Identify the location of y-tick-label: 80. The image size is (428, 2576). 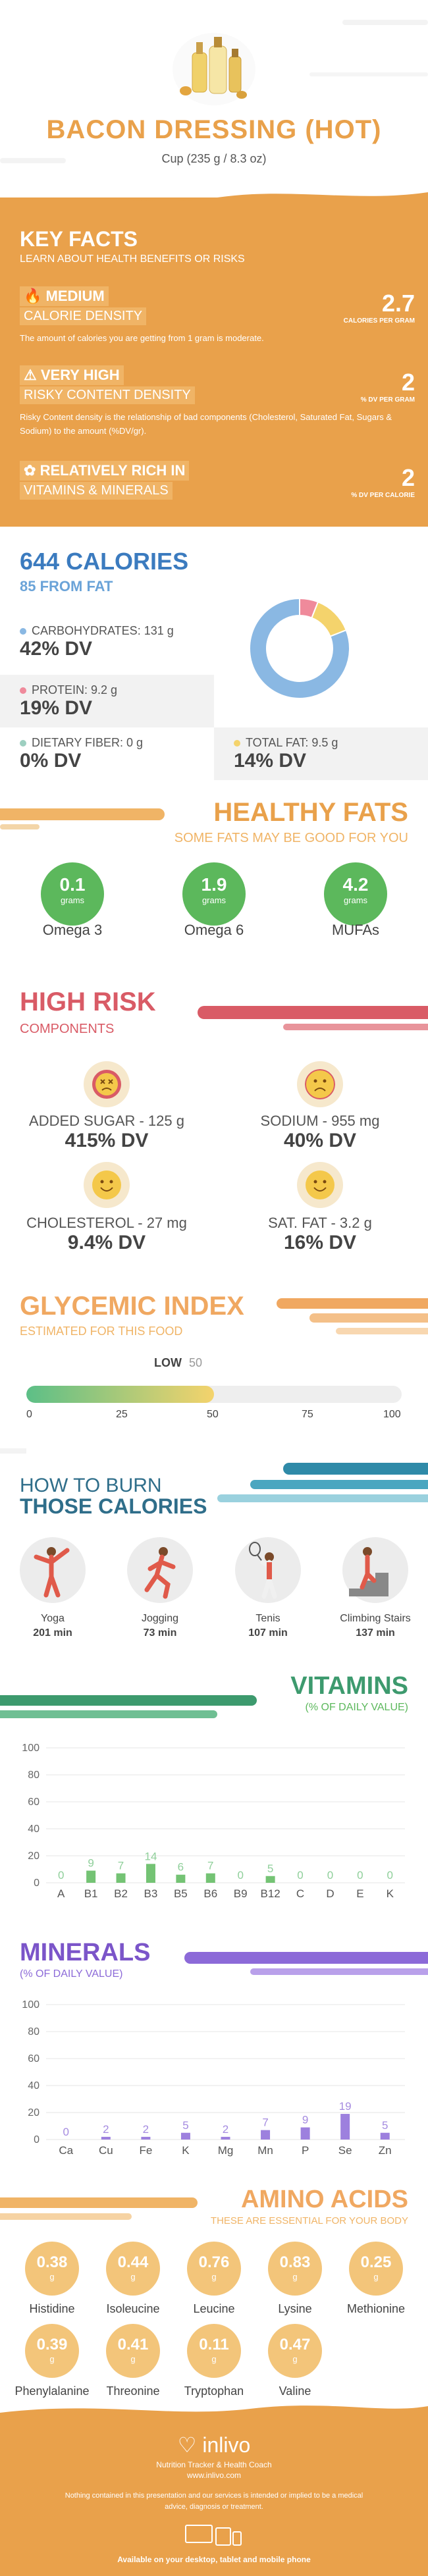
(34, 2031).